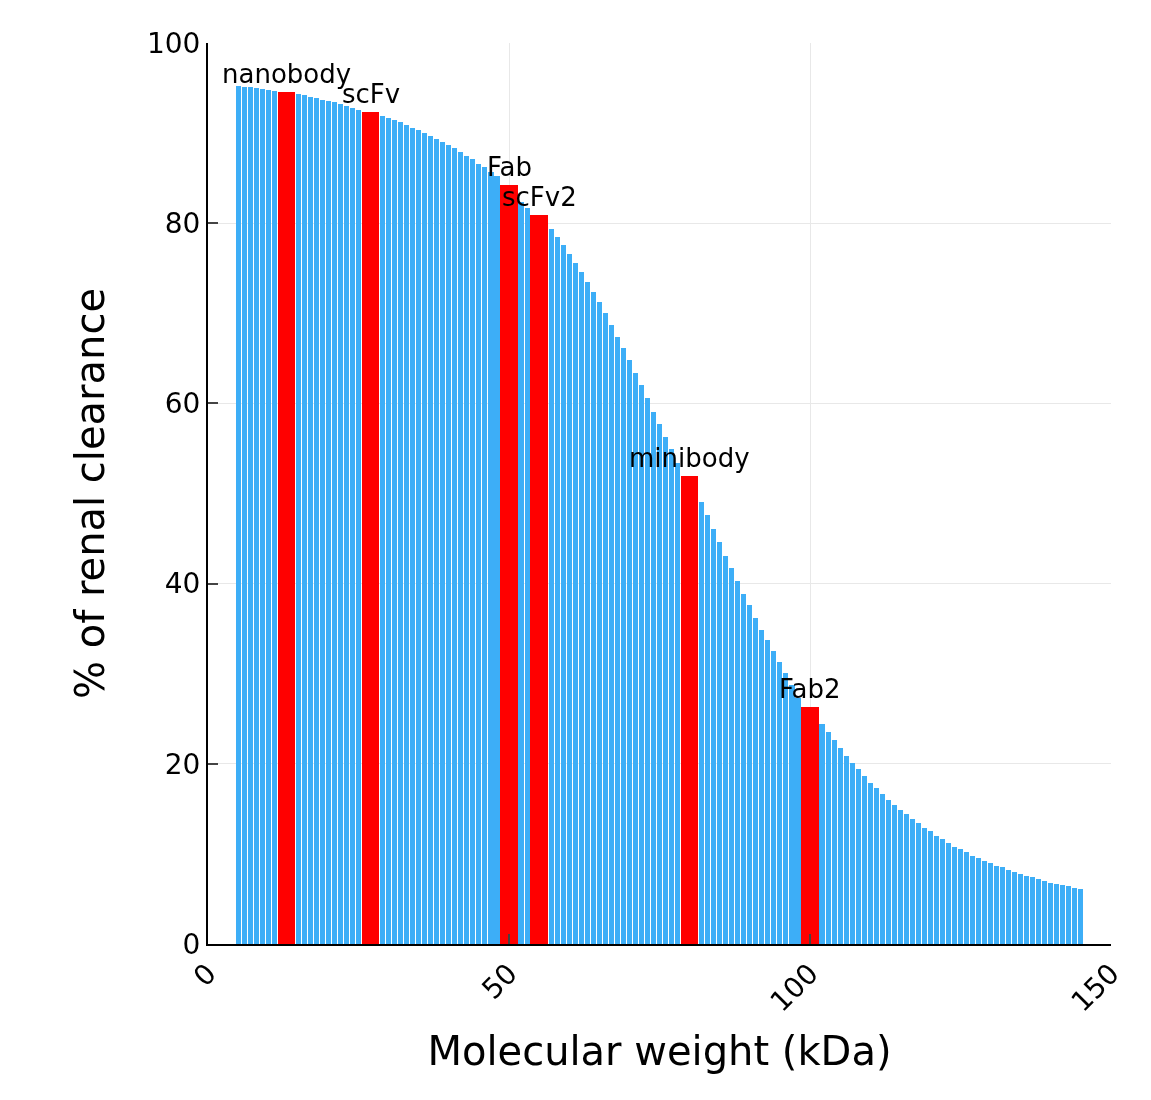 This screenshot has width=1151, height=1100. What do you see at coordinates (182, 584) in the screenshot?
I see `y-tick-label: 40` at bounding box center [182, 584].